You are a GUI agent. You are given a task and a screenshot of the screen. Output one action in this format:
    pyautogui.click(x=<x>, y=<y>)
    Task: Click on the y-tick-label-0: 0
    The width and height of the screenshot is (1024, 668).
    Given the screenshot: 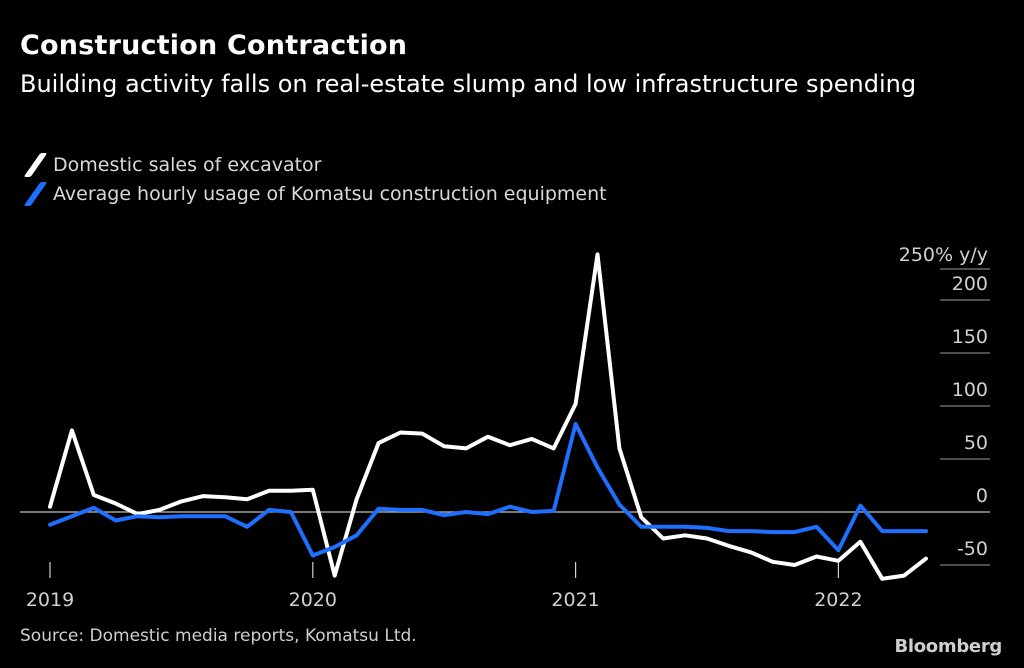 What is the action you would take?
    pyautogui.click(x=982, y=496)
    